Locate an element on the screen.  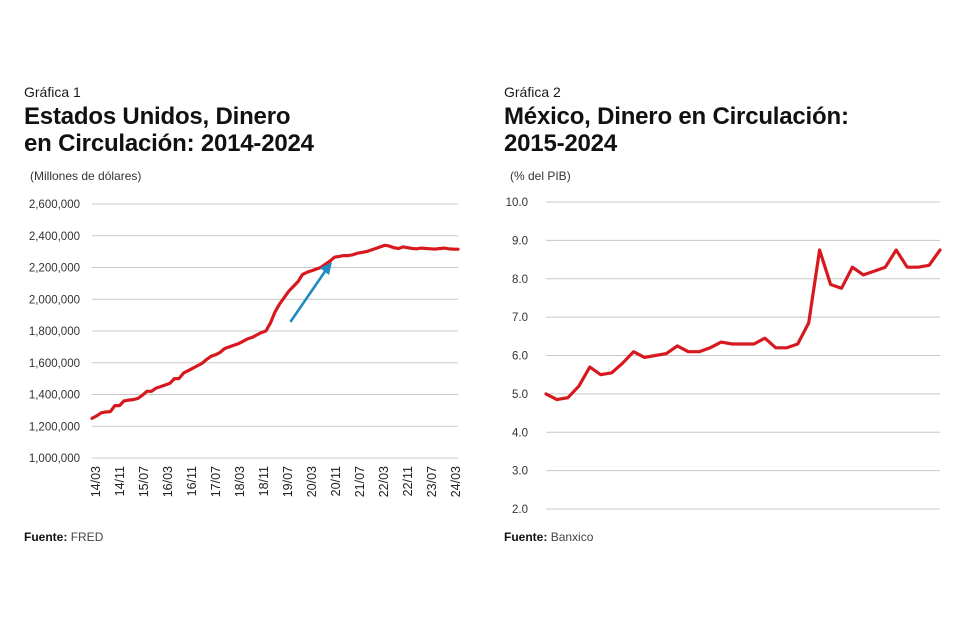
chart-1-title-line-2: en Circulación: 2014-2024 is located at coordinates (169, 143).